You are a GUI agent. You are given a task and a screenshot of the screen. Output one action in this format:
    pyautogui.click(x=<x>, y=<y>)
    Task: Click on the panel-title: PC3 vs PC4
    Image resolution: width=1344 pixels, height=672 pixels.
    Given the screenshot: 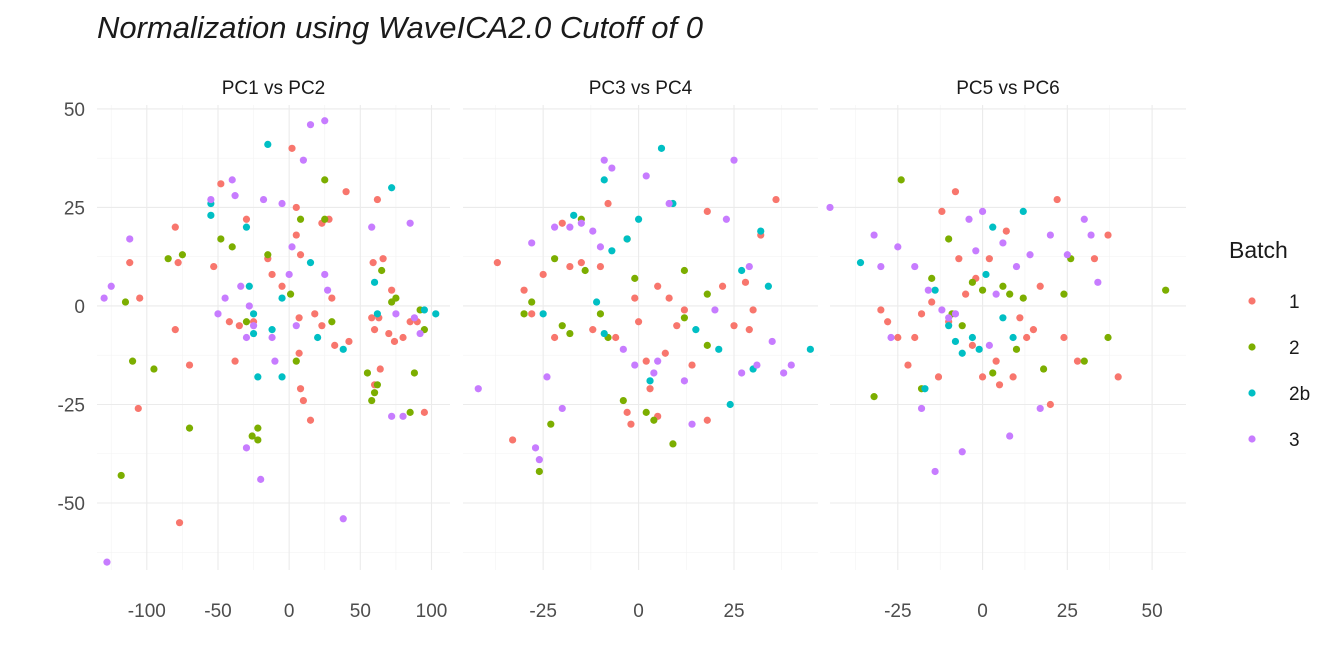 What is the action you would take?
    pyautogui.click(x=641, y=88)
    